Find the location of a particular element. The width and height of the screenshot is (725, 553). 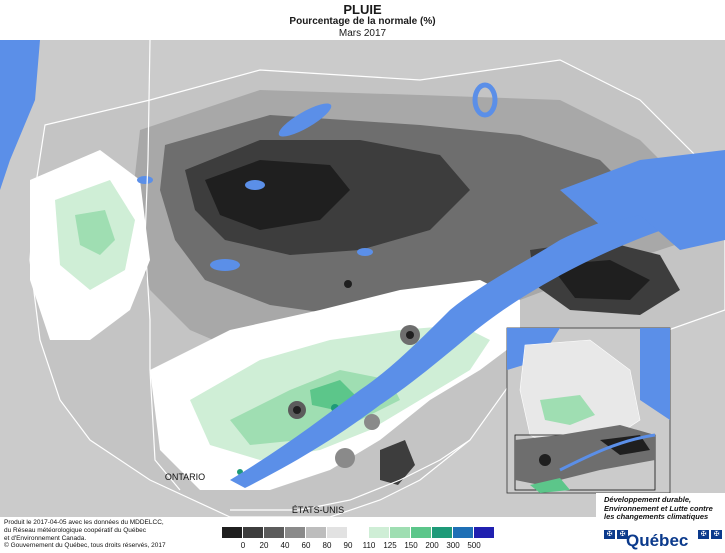

dry-spot-2-core is located at coordinates (410, 335).